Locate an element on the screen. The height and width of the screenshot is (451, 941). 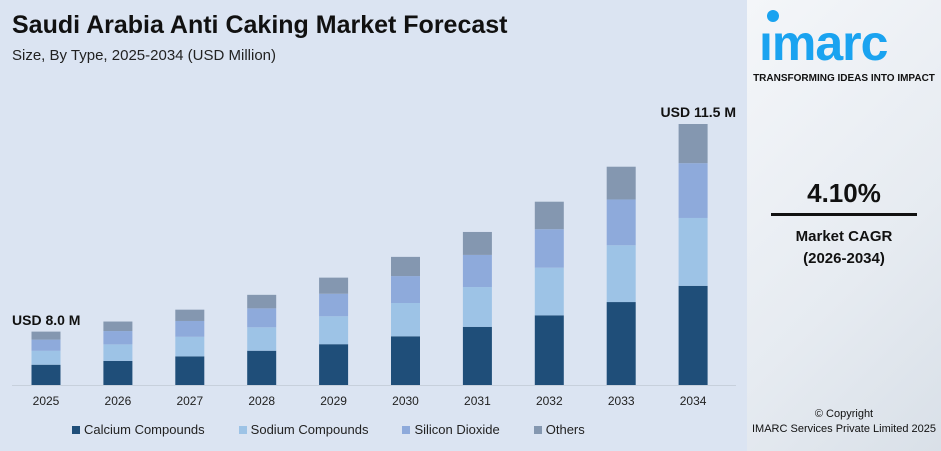
annotation-first: USD 8.0 M is located at coordinates (46, 320).